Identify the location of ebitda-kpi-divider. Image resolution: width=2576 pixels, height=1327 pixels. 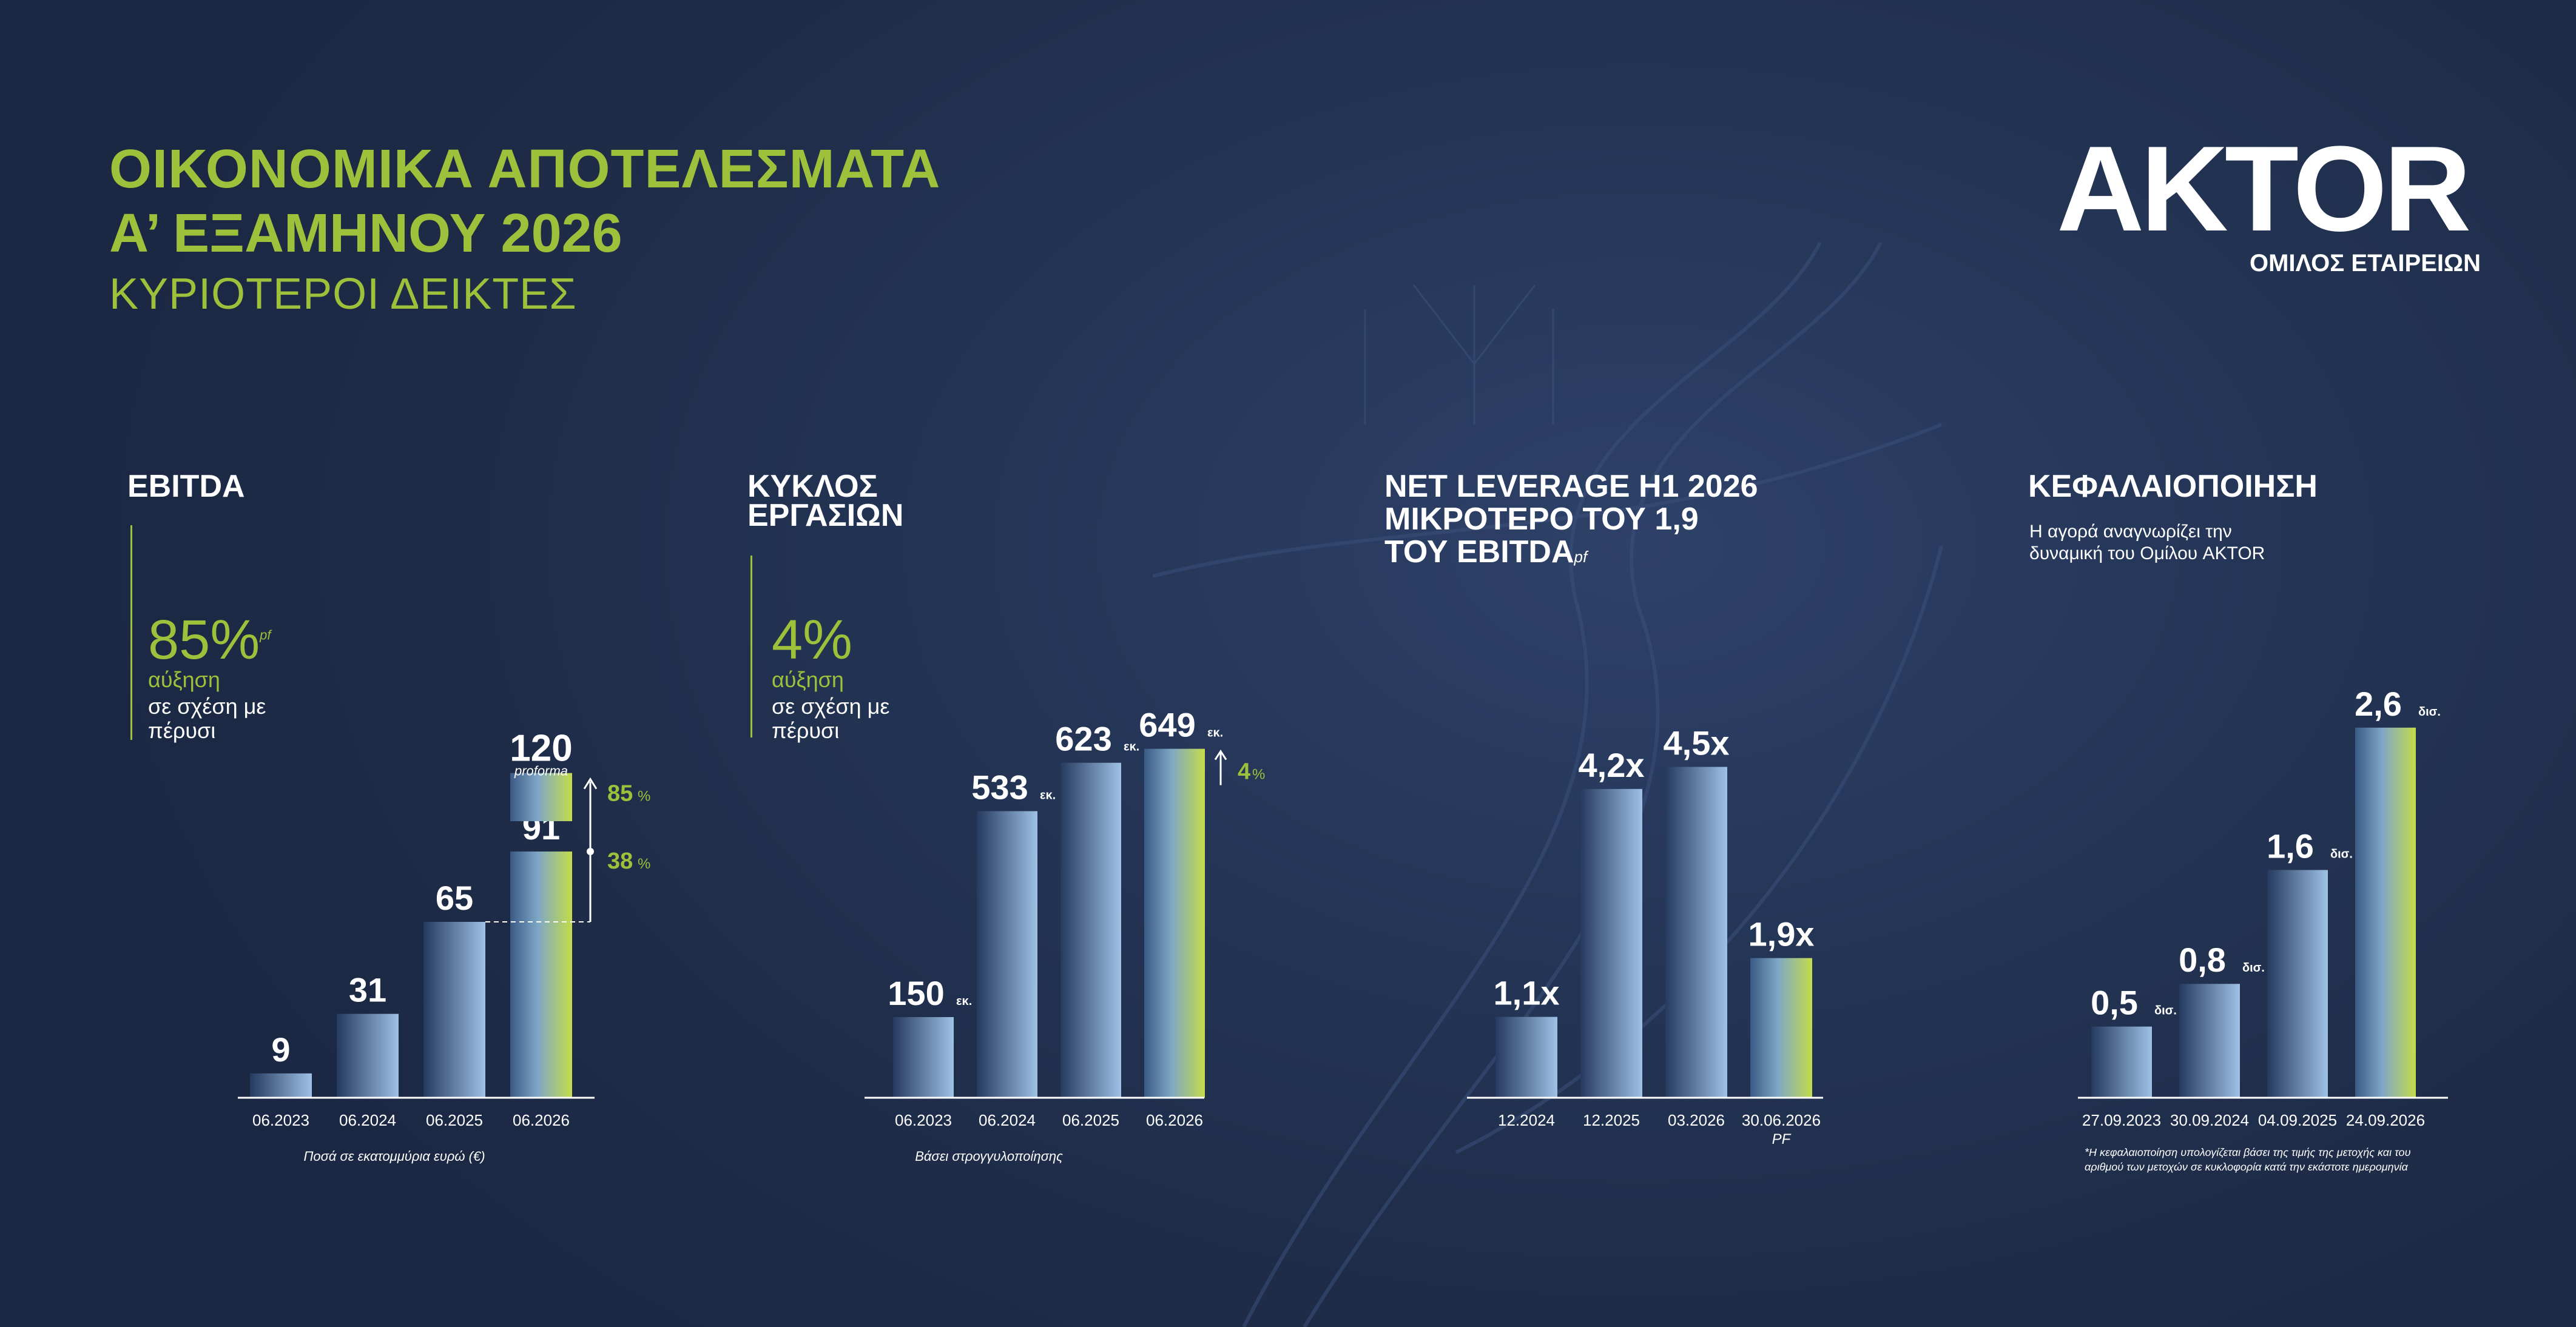
(131, 632).